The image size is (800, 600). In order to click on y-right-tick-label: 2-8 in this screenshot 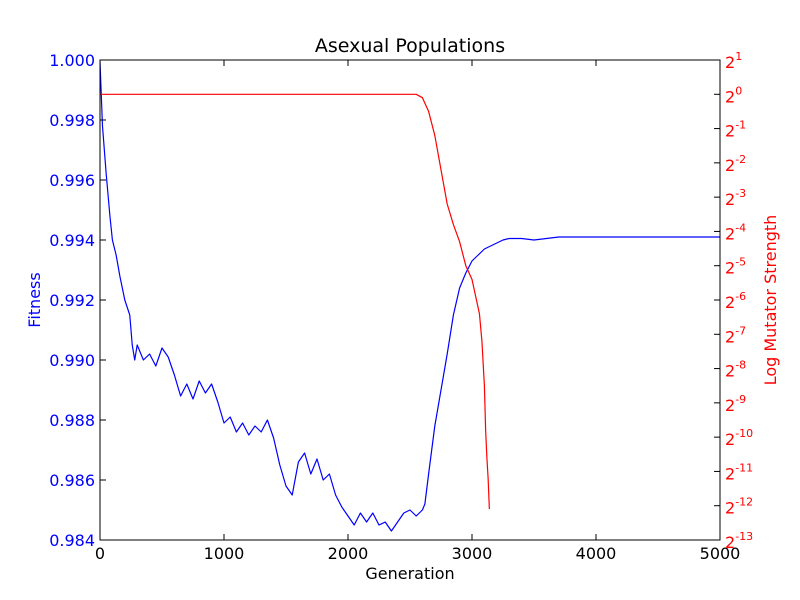, I will do `click(735, 370)`.